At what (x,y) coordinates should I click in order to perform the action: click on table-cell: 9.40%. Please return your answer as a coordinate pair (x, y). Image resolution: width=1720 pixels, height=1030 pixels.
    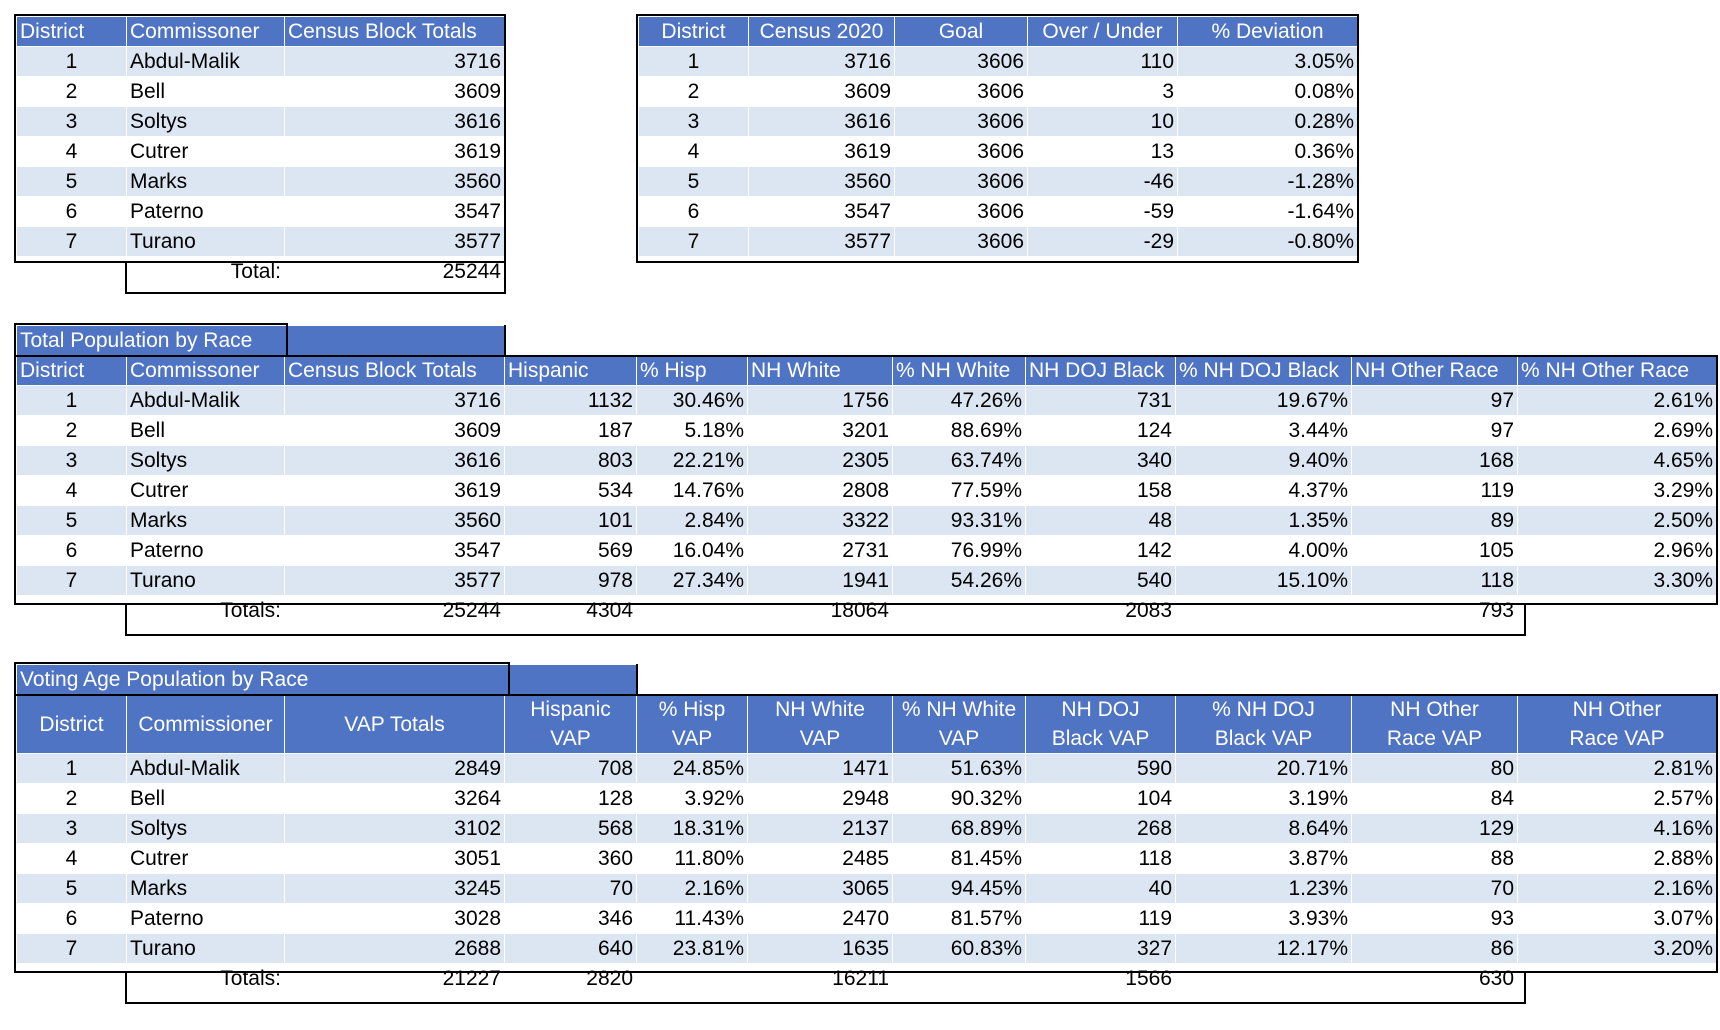
    Looking at the image, I should click on (1263, 460).